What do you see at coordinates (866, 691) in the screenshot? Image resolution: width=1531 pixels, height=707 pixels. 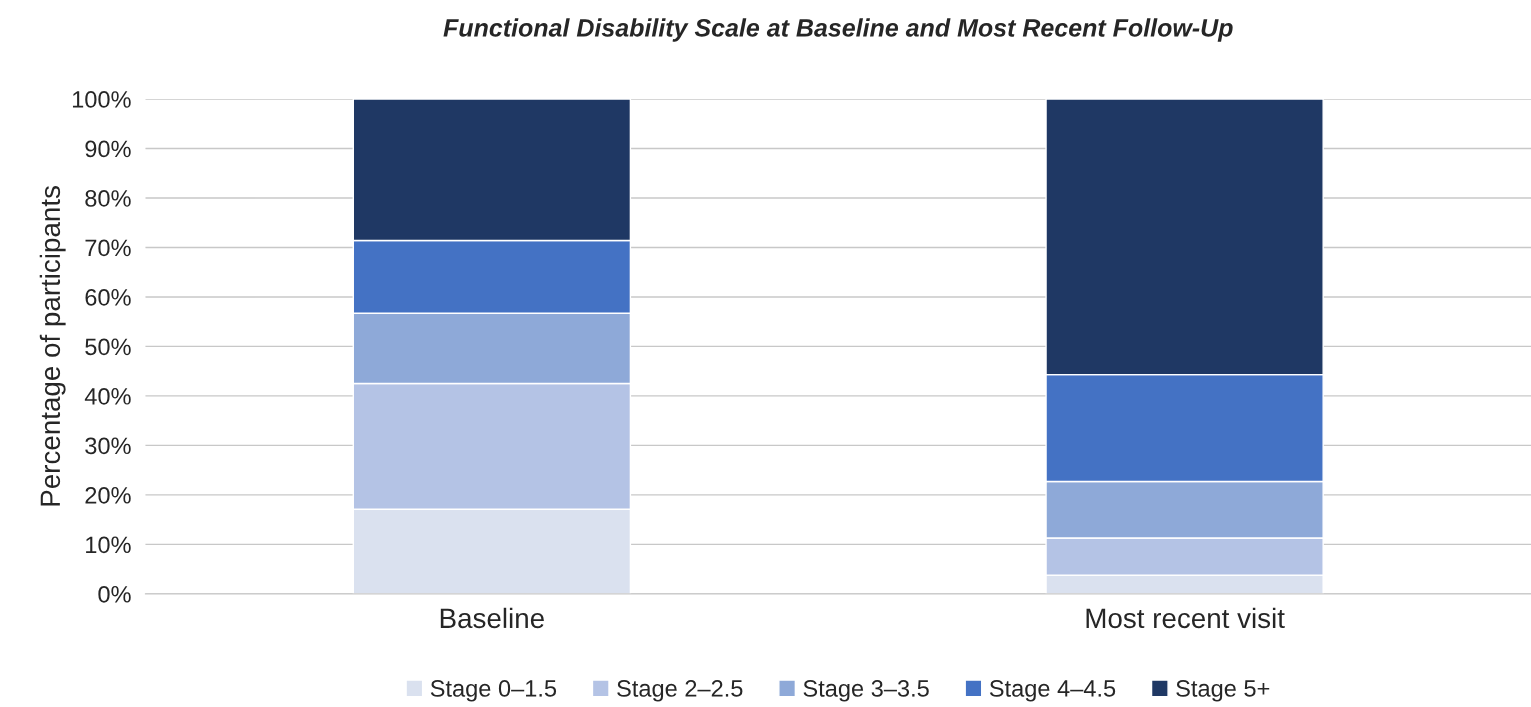 I see `legend-label: Stage 3–3.5` at bounding box center [866, 691].